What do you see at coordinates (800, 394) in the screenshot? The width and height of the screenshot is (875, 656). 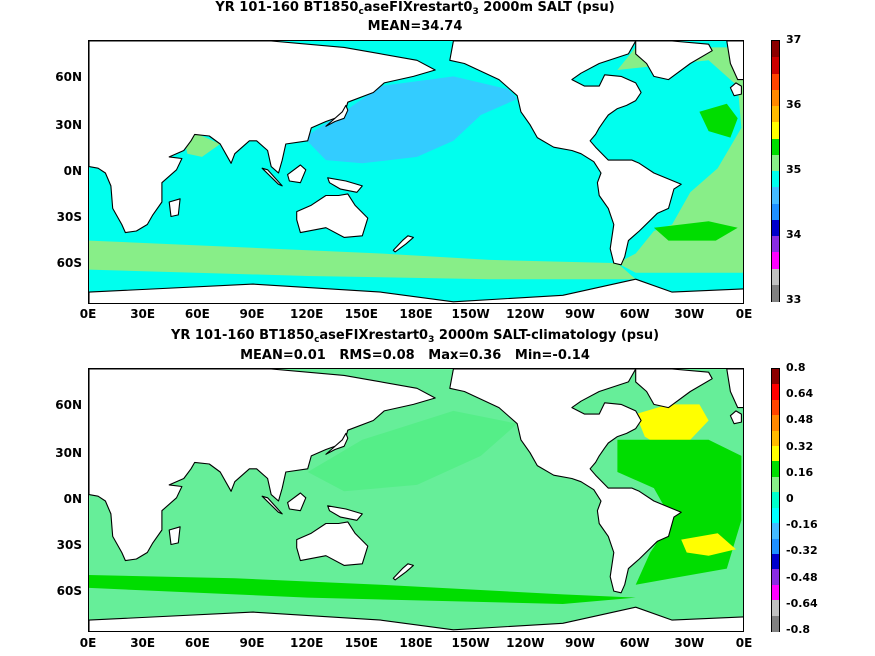 I see `colorbar-tick-label: 0.64` at bounding box center [800, 394].